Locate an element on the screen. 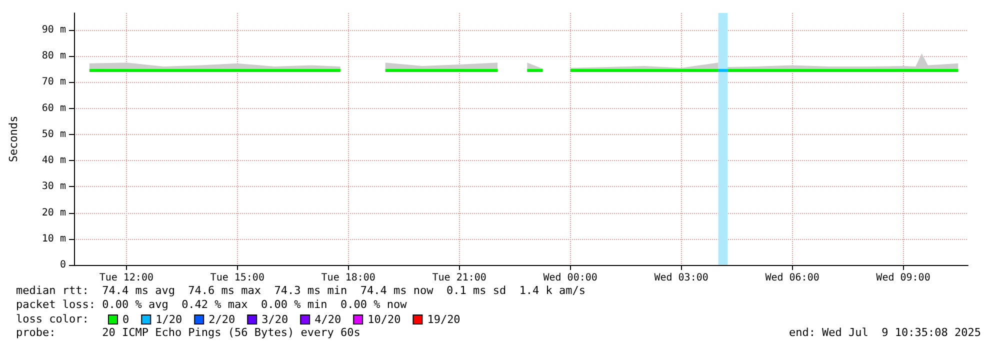  y-tick-label: 0 is located at coordinates (63, 265).